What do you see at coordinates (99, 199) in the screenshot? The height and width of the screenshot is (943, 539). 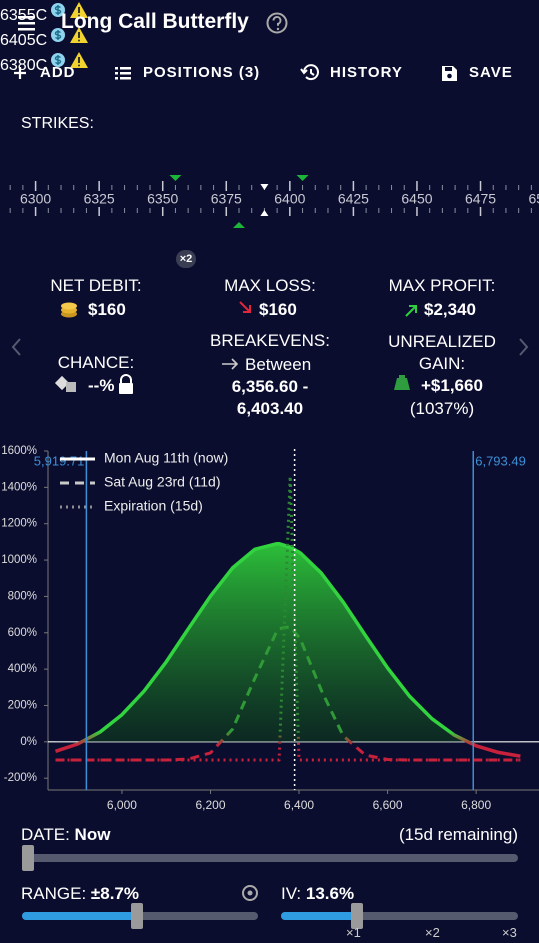 I see `strike-tick-label: 6325` at bounding box center [99, 199].